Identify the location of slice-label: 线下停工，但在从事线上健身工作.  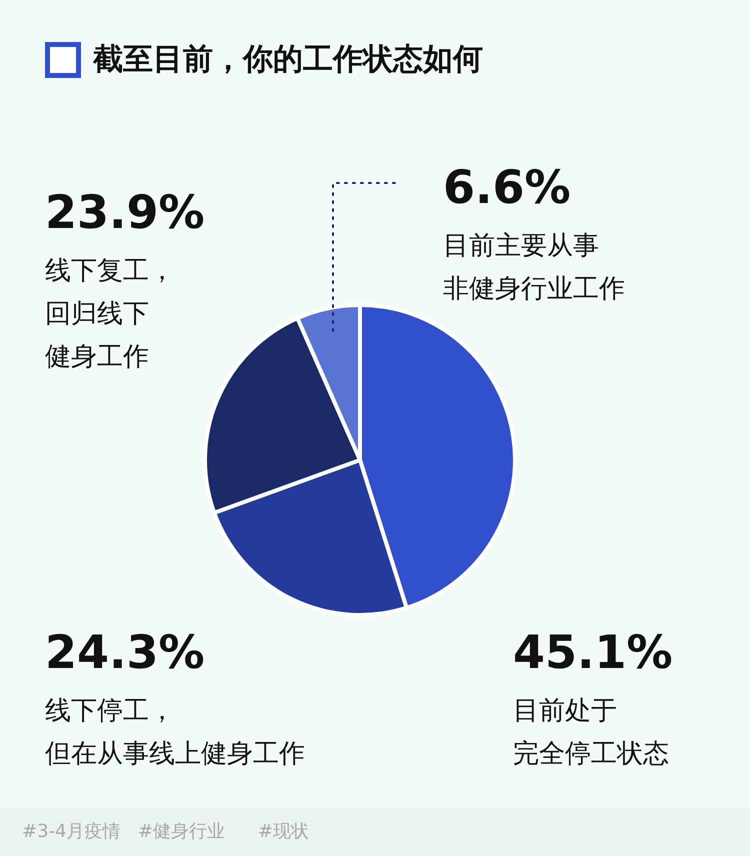
(175, 733).